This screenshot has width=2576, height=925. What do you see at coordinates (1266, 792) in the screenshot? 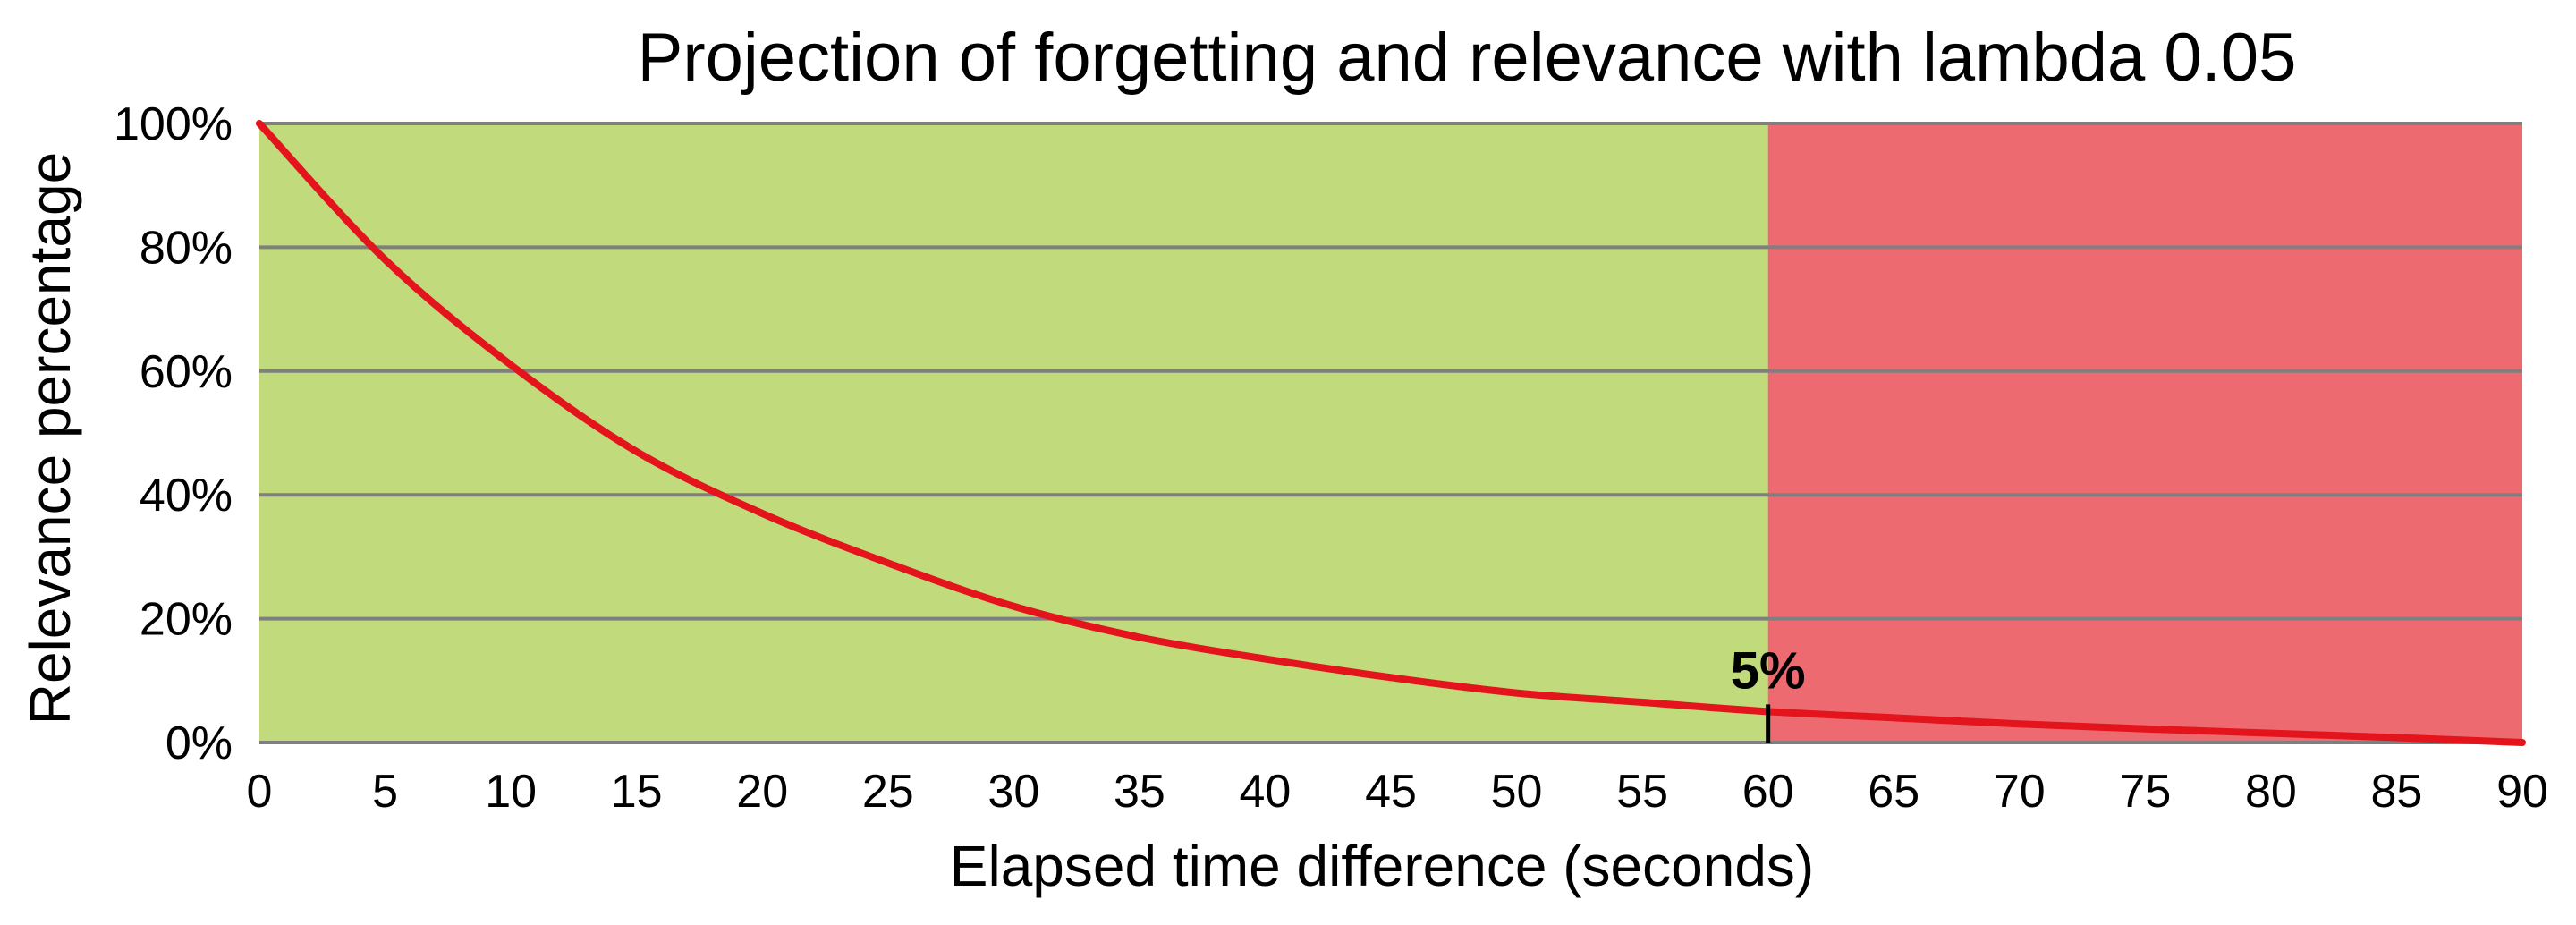
I see `x-tick-label: 40` at bounding box center [1266, 792].